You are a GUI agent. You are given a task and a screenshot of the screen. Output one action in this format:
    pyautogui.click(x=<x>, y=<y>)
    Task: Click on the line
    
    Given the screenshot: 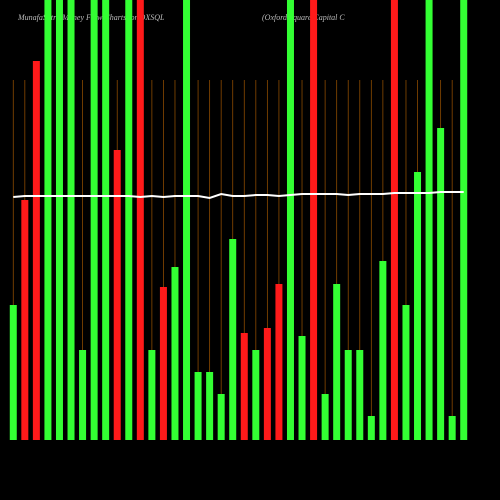 What is the action you would take?
    pyautogui.click(x=238, y=195)
    